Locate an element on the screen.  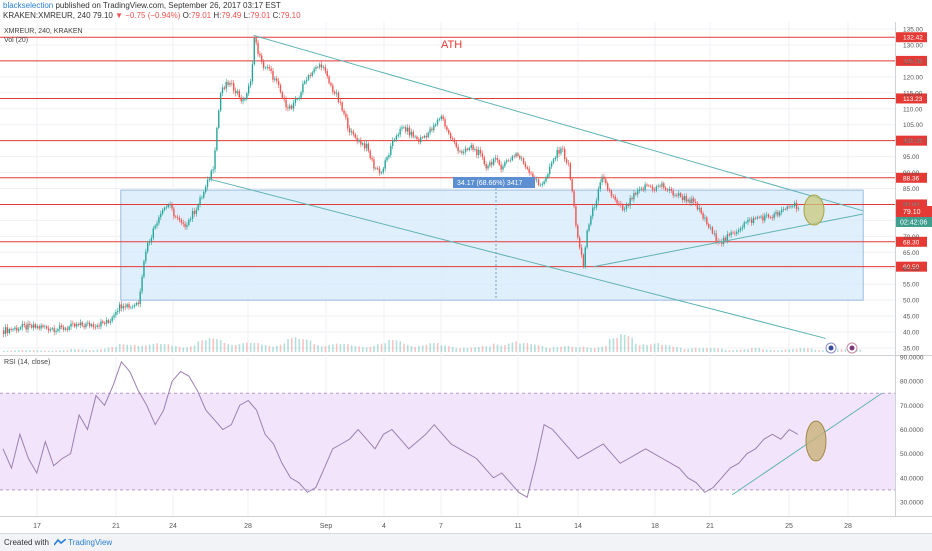
price-tick-label: 115.00 is located at coordinates (913, 93).